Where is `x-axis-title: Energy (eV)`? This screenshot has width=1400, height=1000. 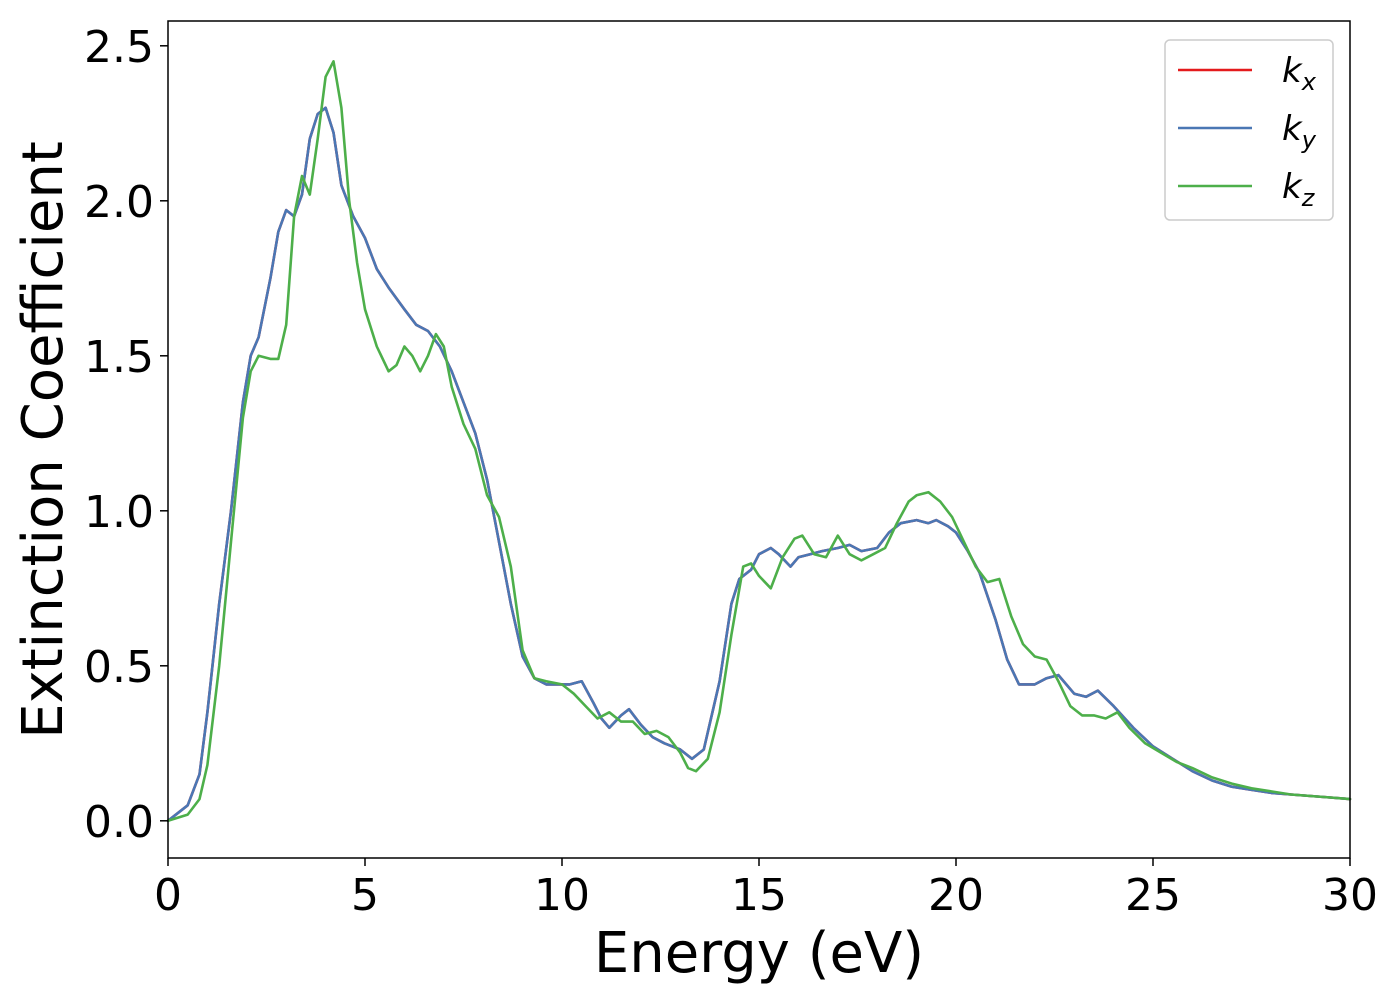
x-axis-title: Energy (eV) is located at coordinates (759, 953).